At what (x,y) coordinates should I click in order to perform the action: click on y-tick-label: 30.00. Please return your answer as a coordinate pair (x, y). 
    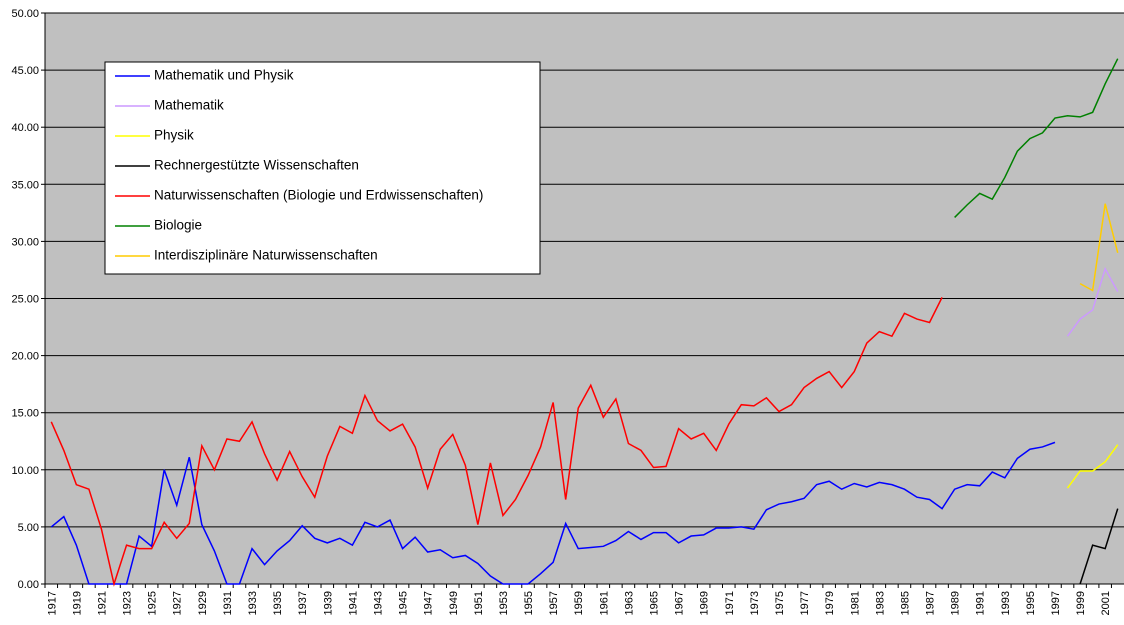
    Looking at the image, I should click on (25, 242).